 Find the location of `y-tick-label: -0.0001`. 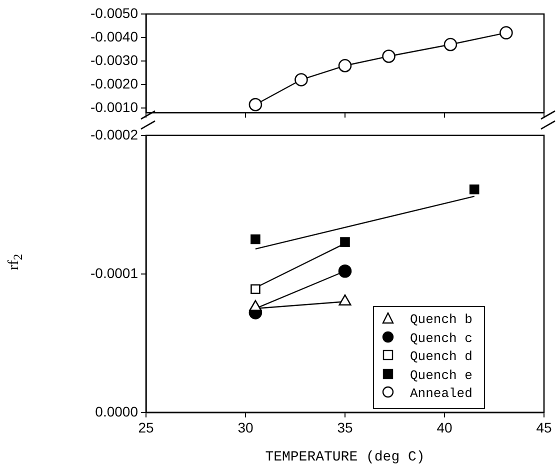

y-tick-label: -0.0001 is located at coordinates (114, 272).